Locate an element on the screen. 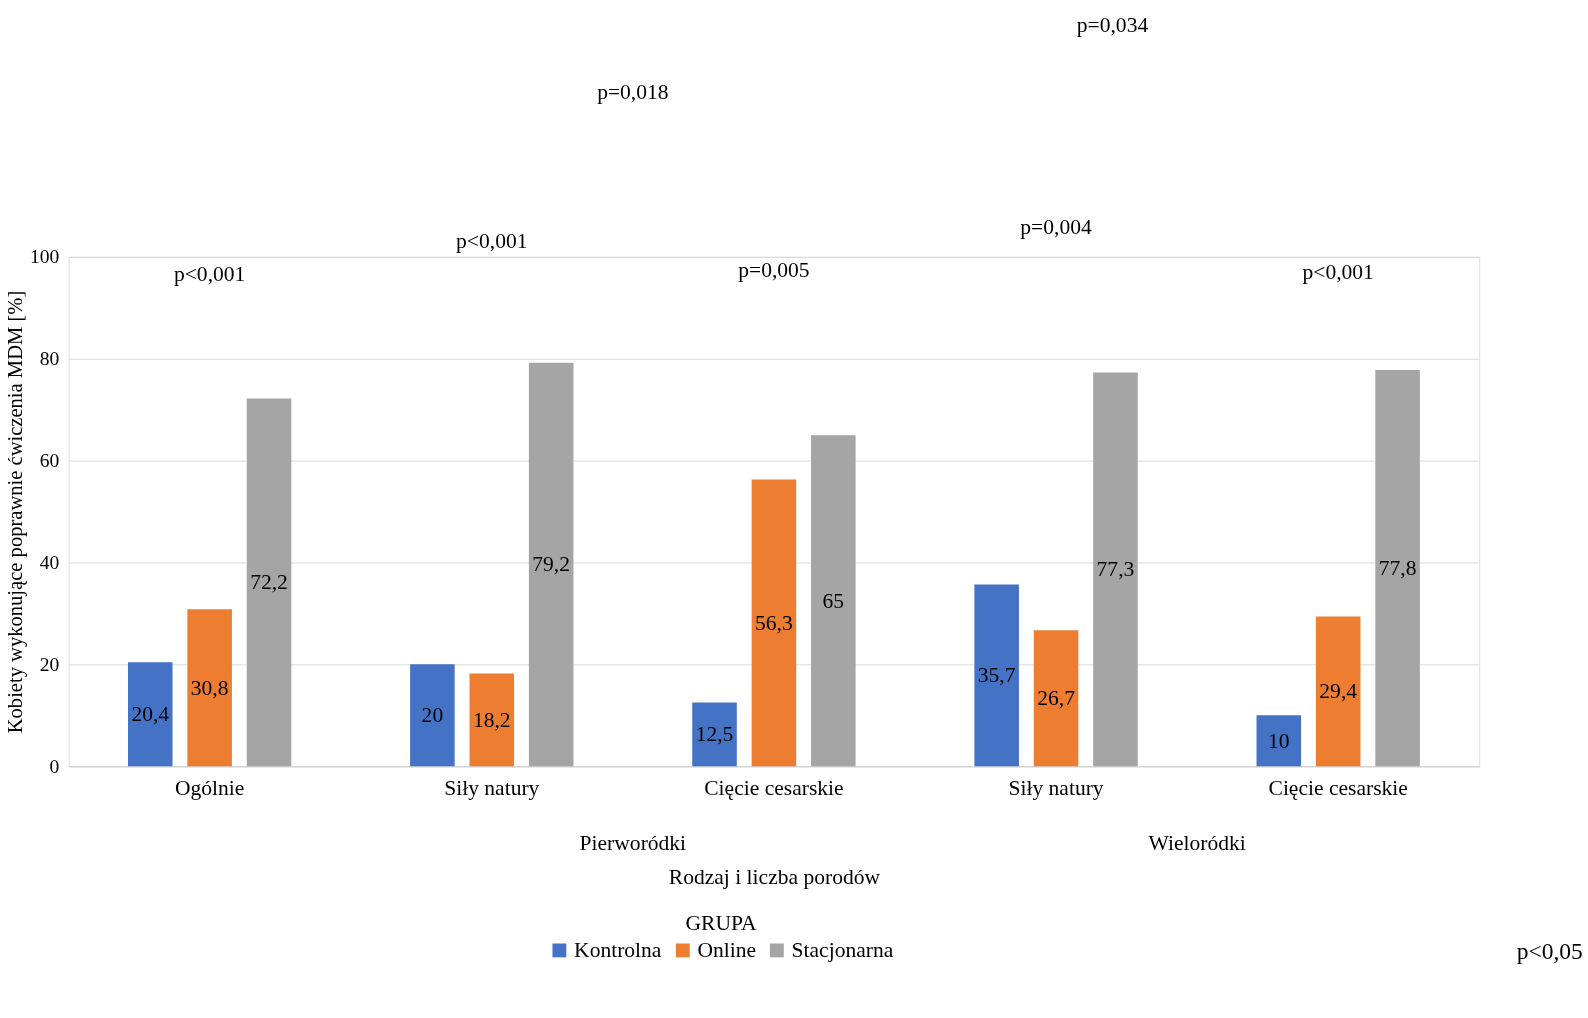 Image resolution: width=1588 pixels, height=1018 pixels. data-label: 10 is located at coordinates (1279, 740).